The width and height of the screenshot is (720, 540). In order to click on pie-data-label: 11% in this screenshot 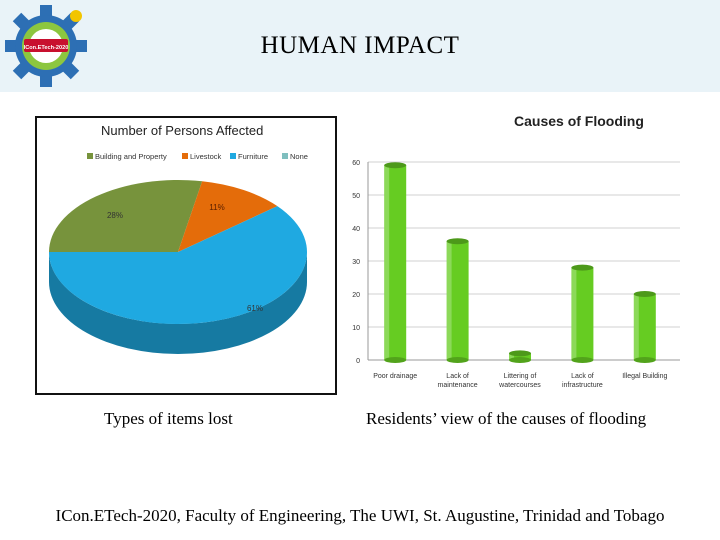, I will do `click(216, 207)`.